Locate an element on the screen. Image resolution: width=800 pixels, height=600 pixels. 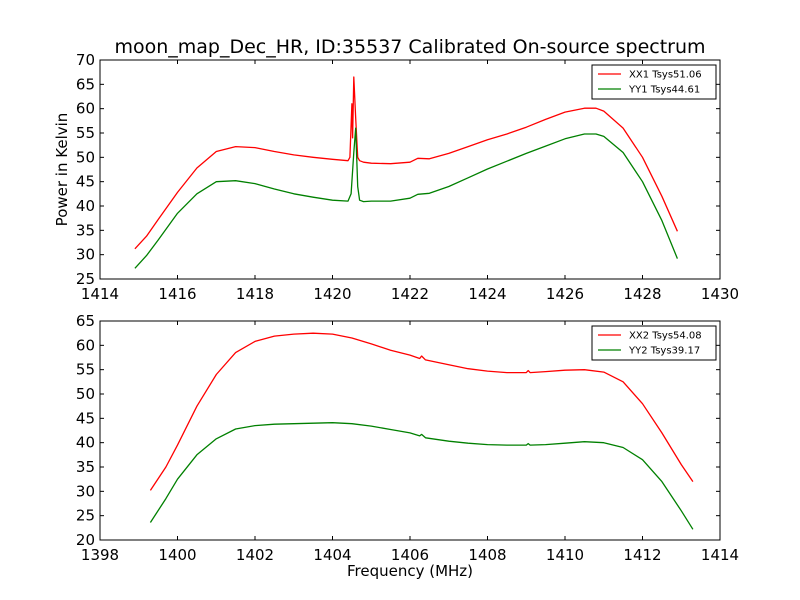
x-tick-label: 1422 is located at coordinates (410, 294).